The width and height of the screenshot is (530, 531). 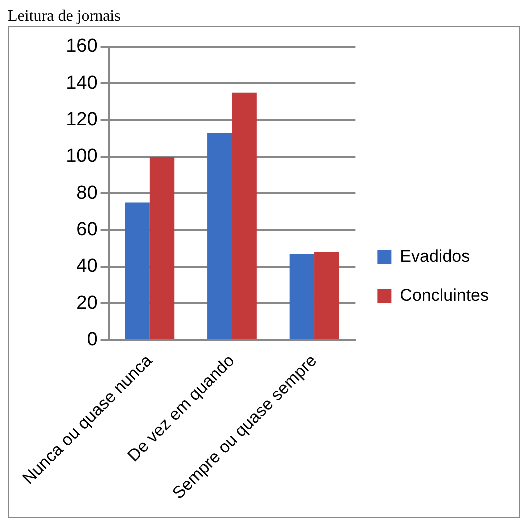 What do you see at coordinates (82, 120) in the screenshot?
I see `y-tick-label: 120` at bounding box center [82, 120].